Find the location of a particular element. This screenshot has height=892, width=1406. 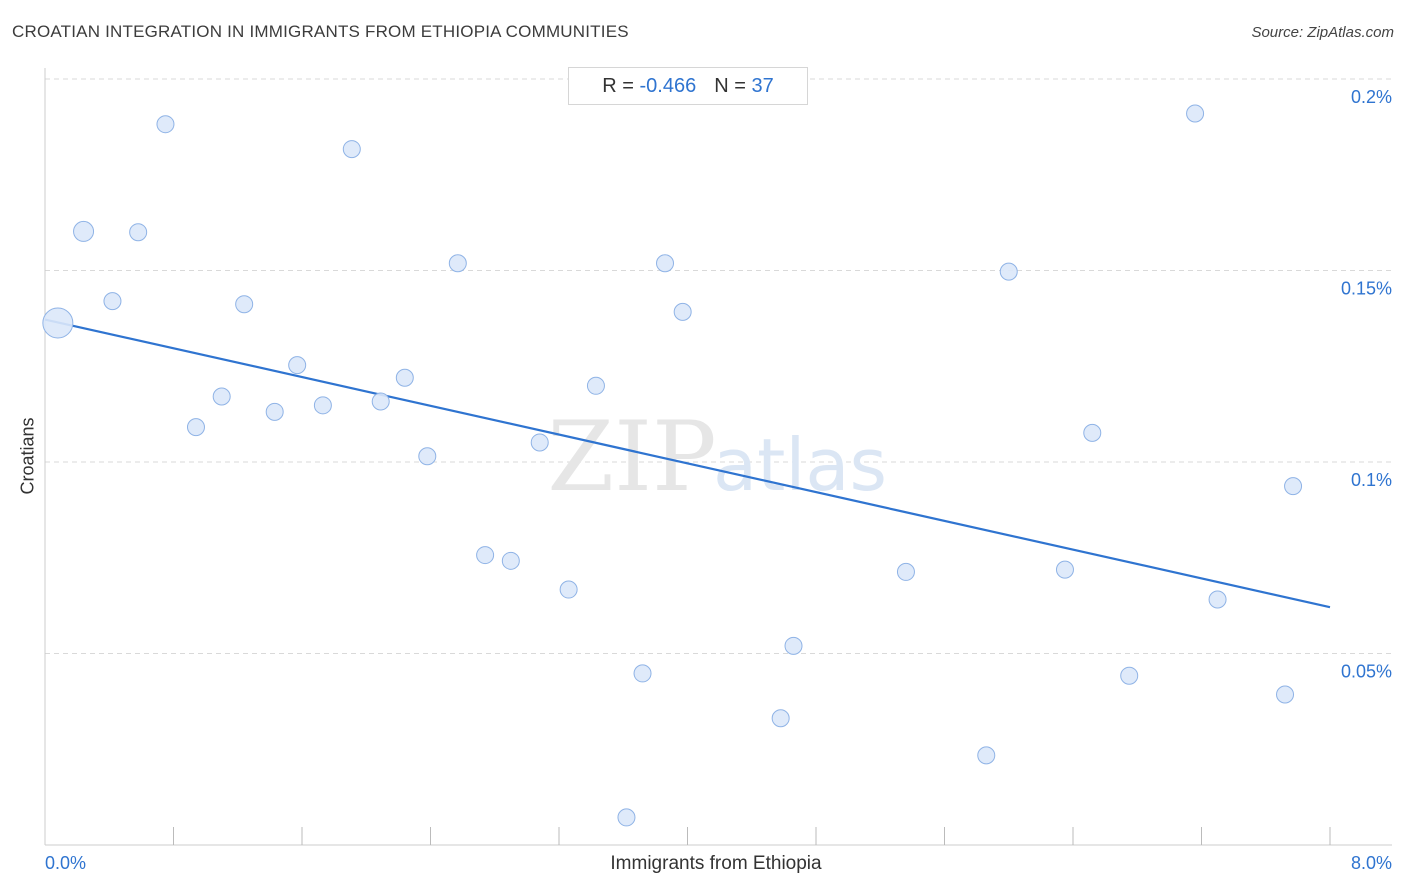

y-tick-label: 0.05% is located at coordinates (1366, 672).